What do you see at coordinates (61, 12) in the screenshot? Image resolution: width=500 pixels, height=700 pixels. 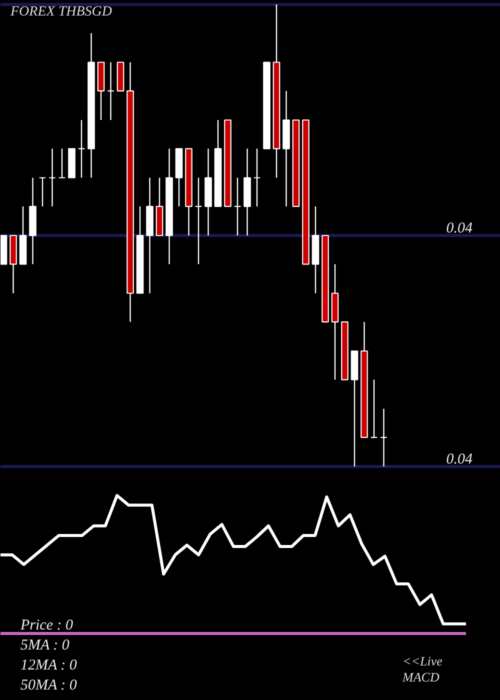 I see `chart-title: FOREX THBSGD` at bounding box center [61, 12].